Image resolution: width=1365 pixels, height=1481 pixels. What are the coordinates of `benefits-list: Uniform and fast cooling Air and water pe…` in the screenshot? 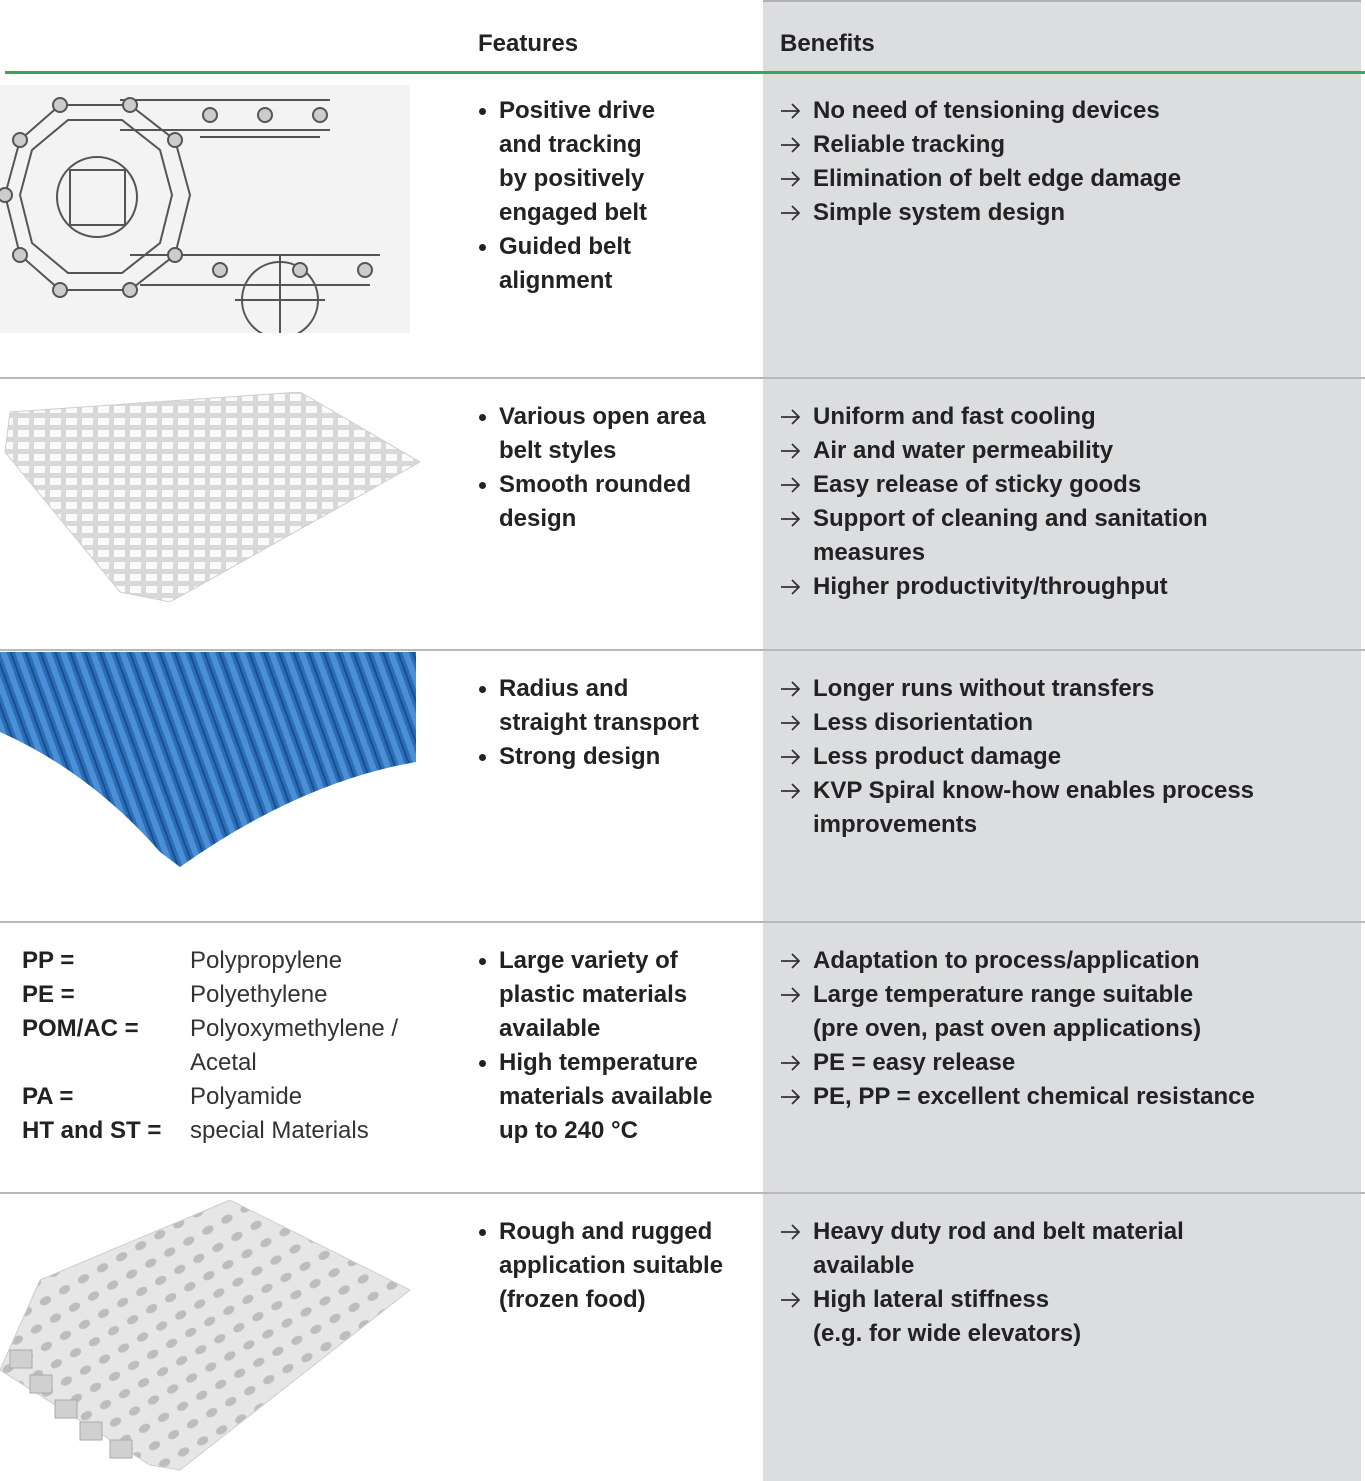 It's located at (994, 502).